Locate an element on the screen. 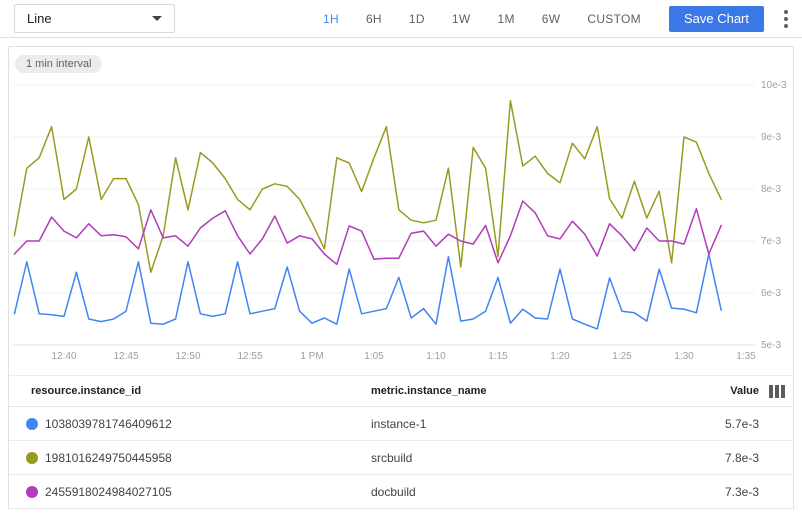 The image size is (802, 517). y-axis-label: 8e-3 is located at coordinates (771, 189).